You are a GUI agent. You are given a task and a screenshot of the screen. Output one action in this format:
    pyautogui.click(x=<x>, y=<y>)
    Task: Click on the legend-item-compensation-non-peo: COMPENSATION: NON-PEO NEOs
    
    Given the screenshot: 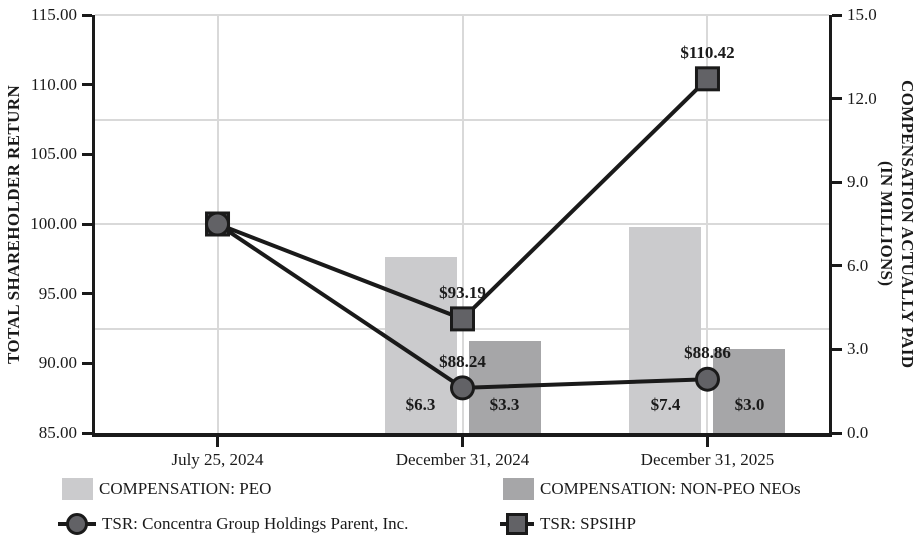 What is the action you would take?
    pyautogui.click(x=652, y=489)
    